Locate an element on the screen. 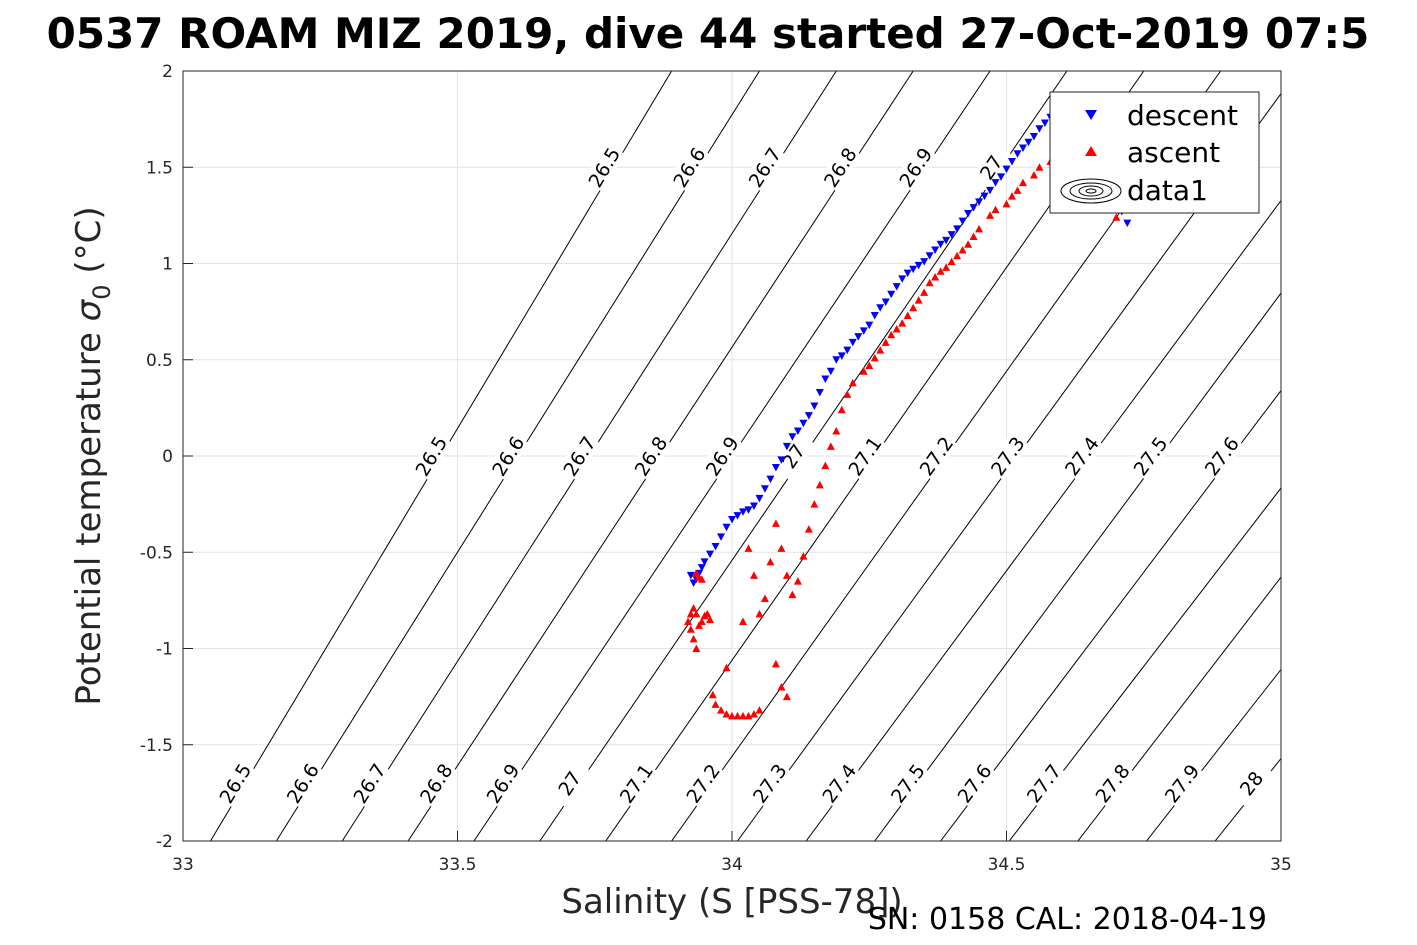 The image size is (1417, 945). svg-text: Potential temperature σ0 (°C) is located at coordinates (92, 455).